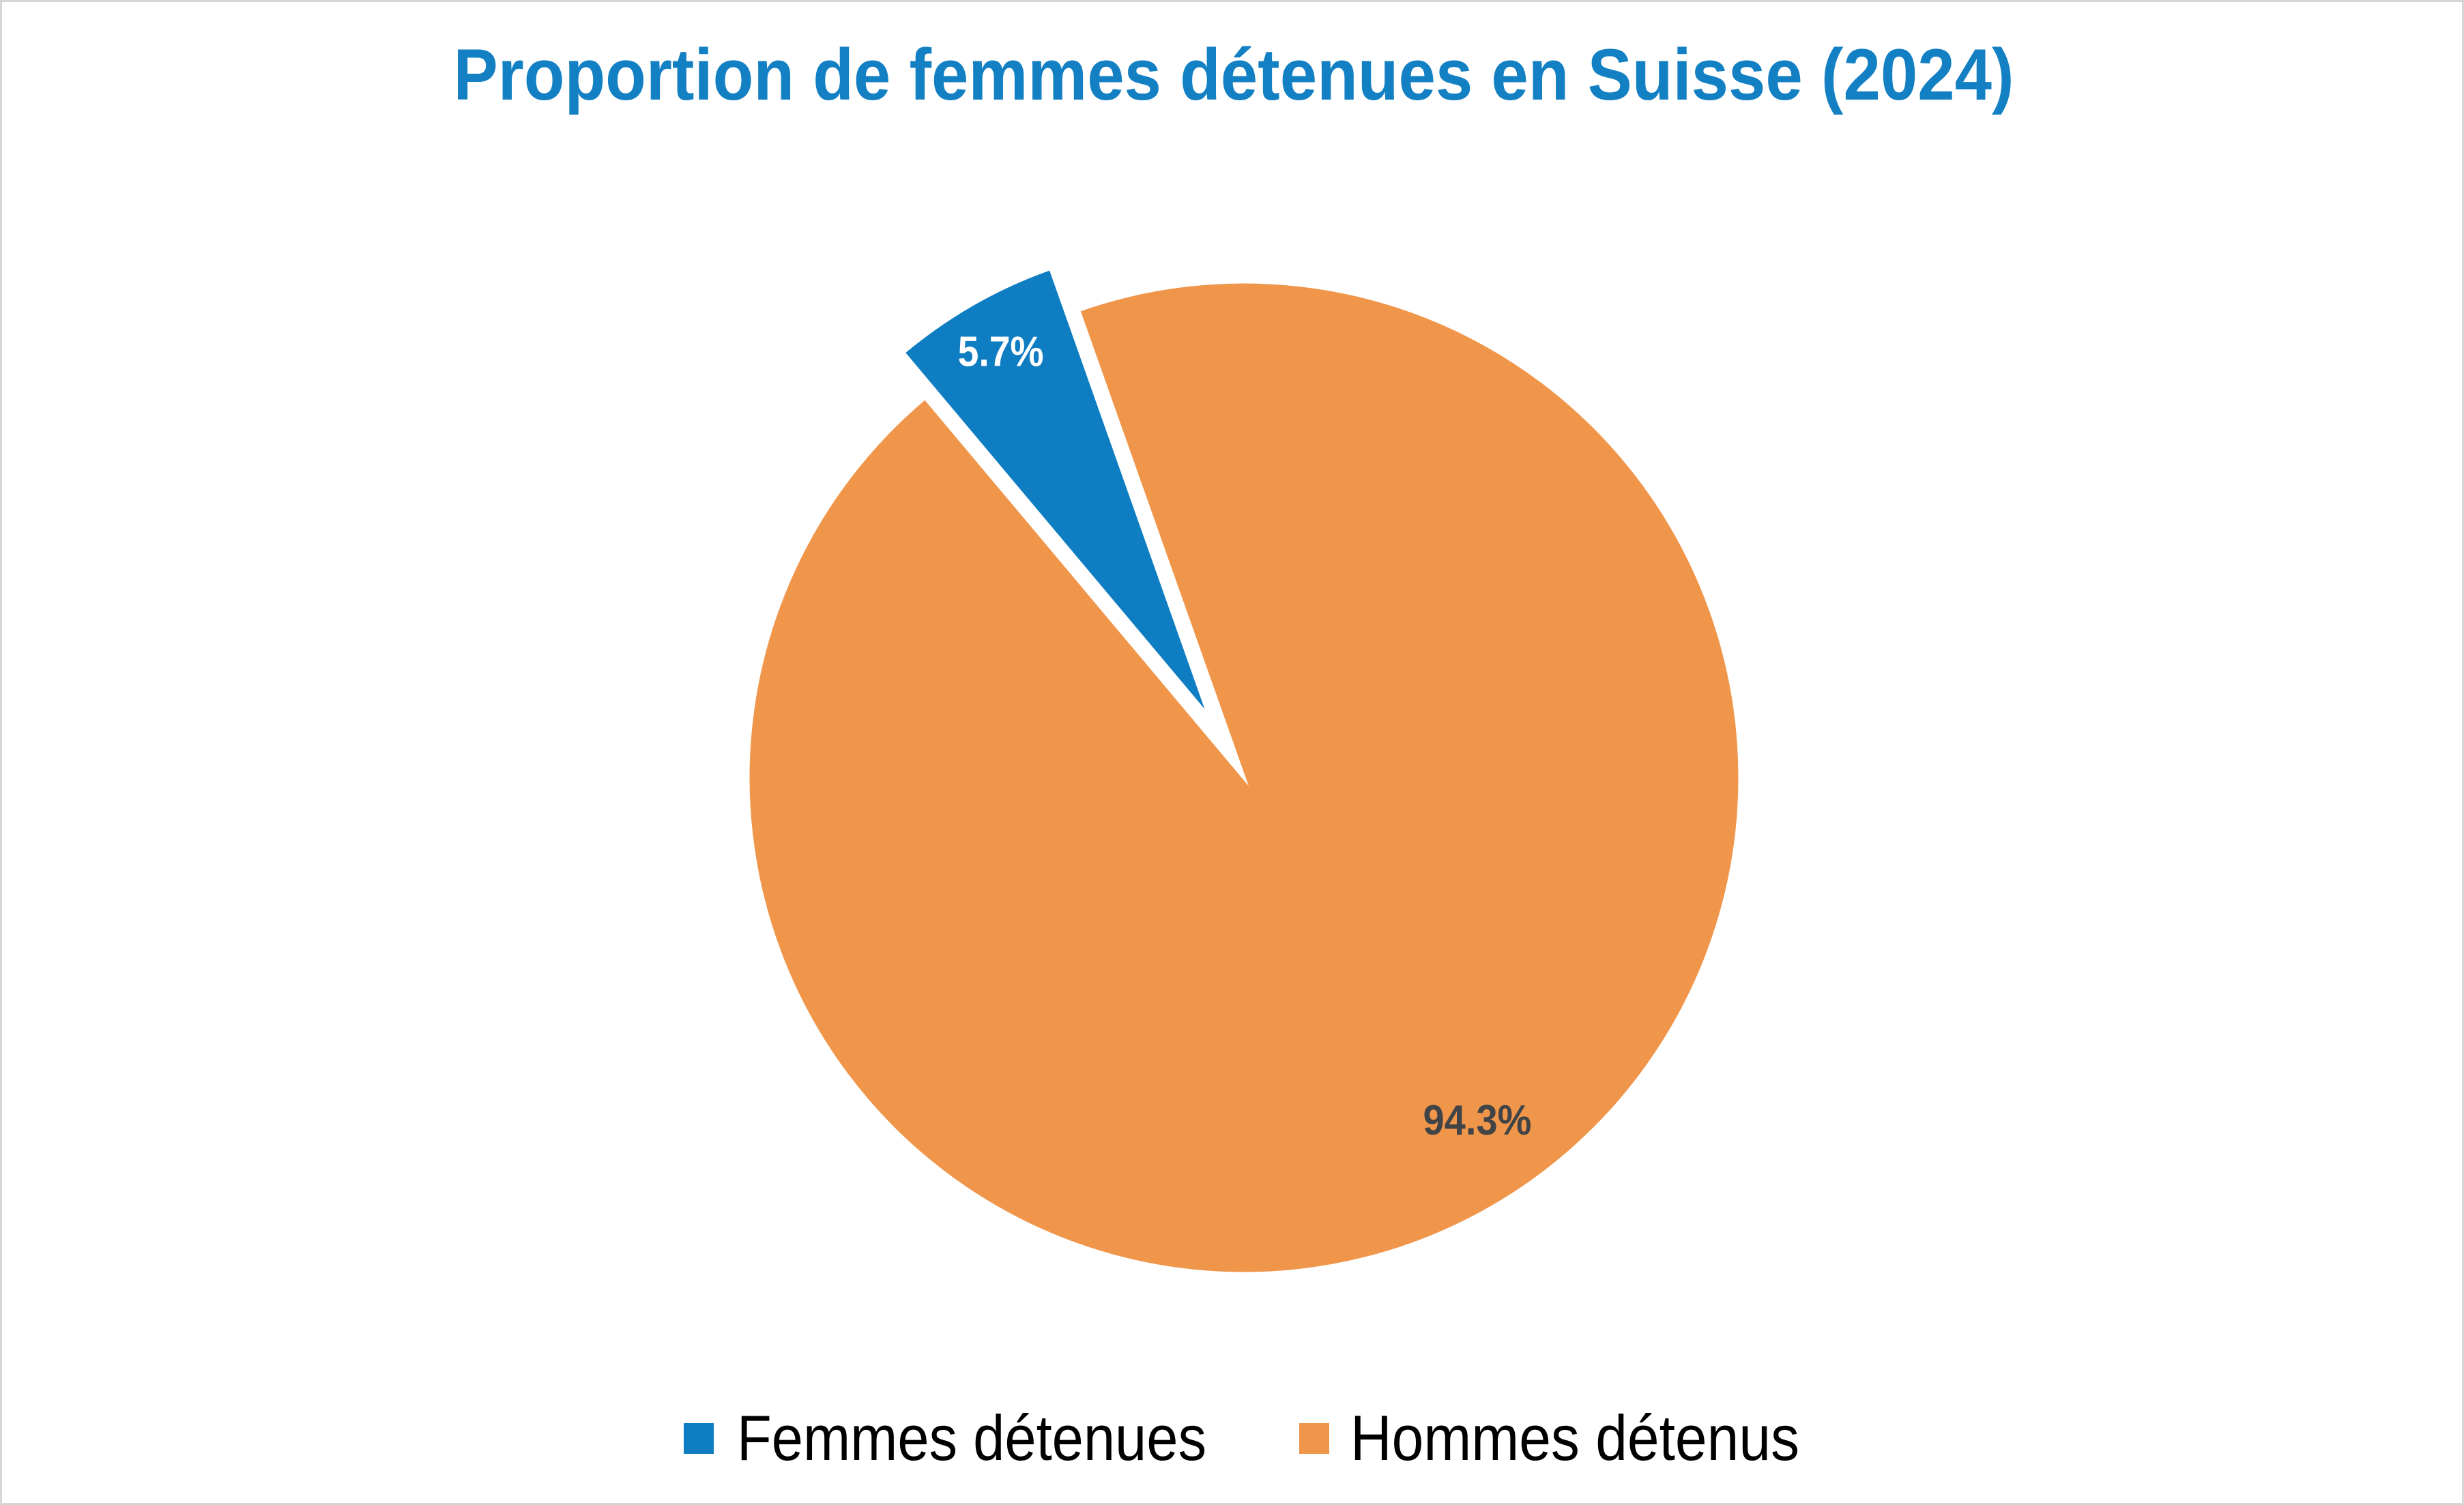  I want to click on legend-swatch-femmes, so click(699, 1438).